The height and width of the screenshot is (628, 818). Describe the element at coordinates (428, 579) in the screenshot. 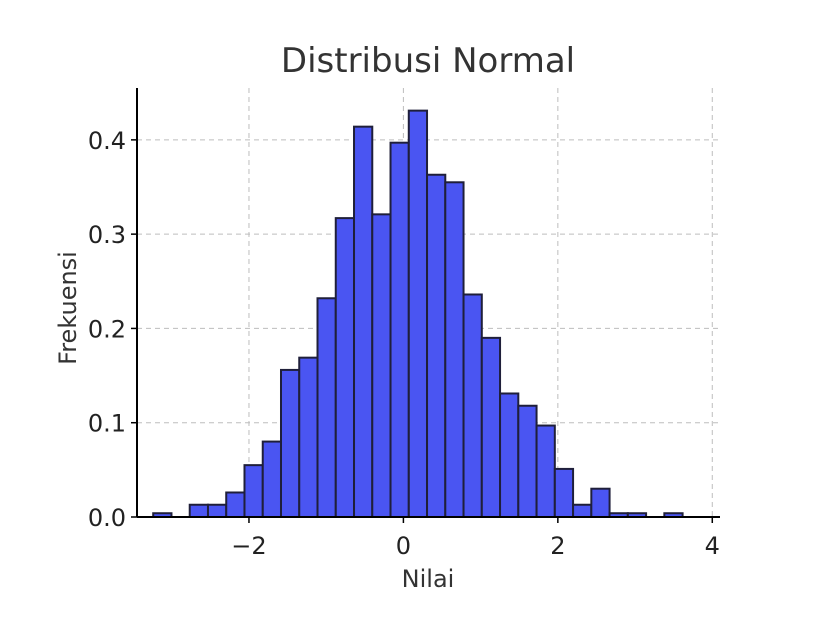

I see `x-axis-label: Nilai` at that location.